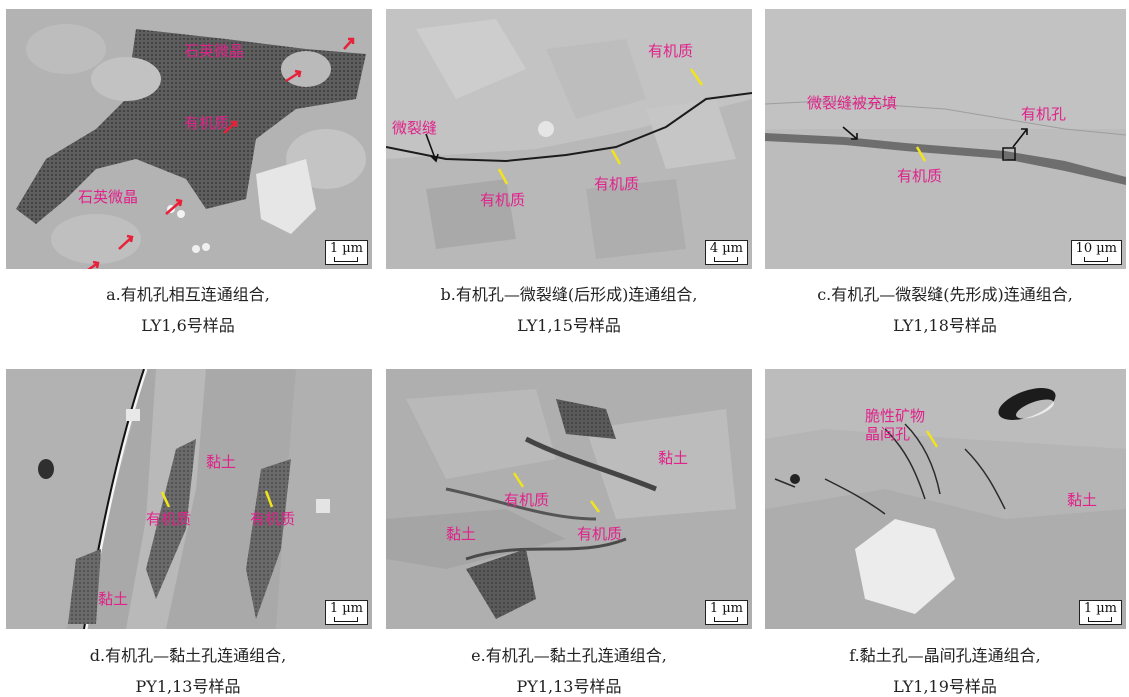 The width and height of the screenshot is (1129, 697). Describe the element at coordinates (852, 103) in the screenshot. I see `annotation-label: 微裂缝被充填` at that location.